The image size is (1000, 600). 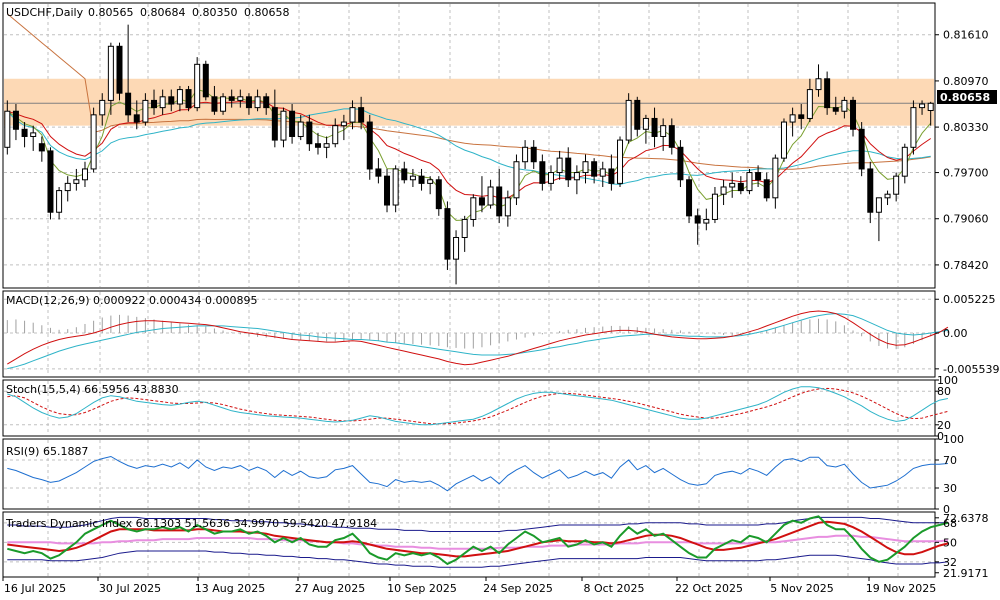 I want to click on tdi-tick-label: 68, so click(x=950, y=523).